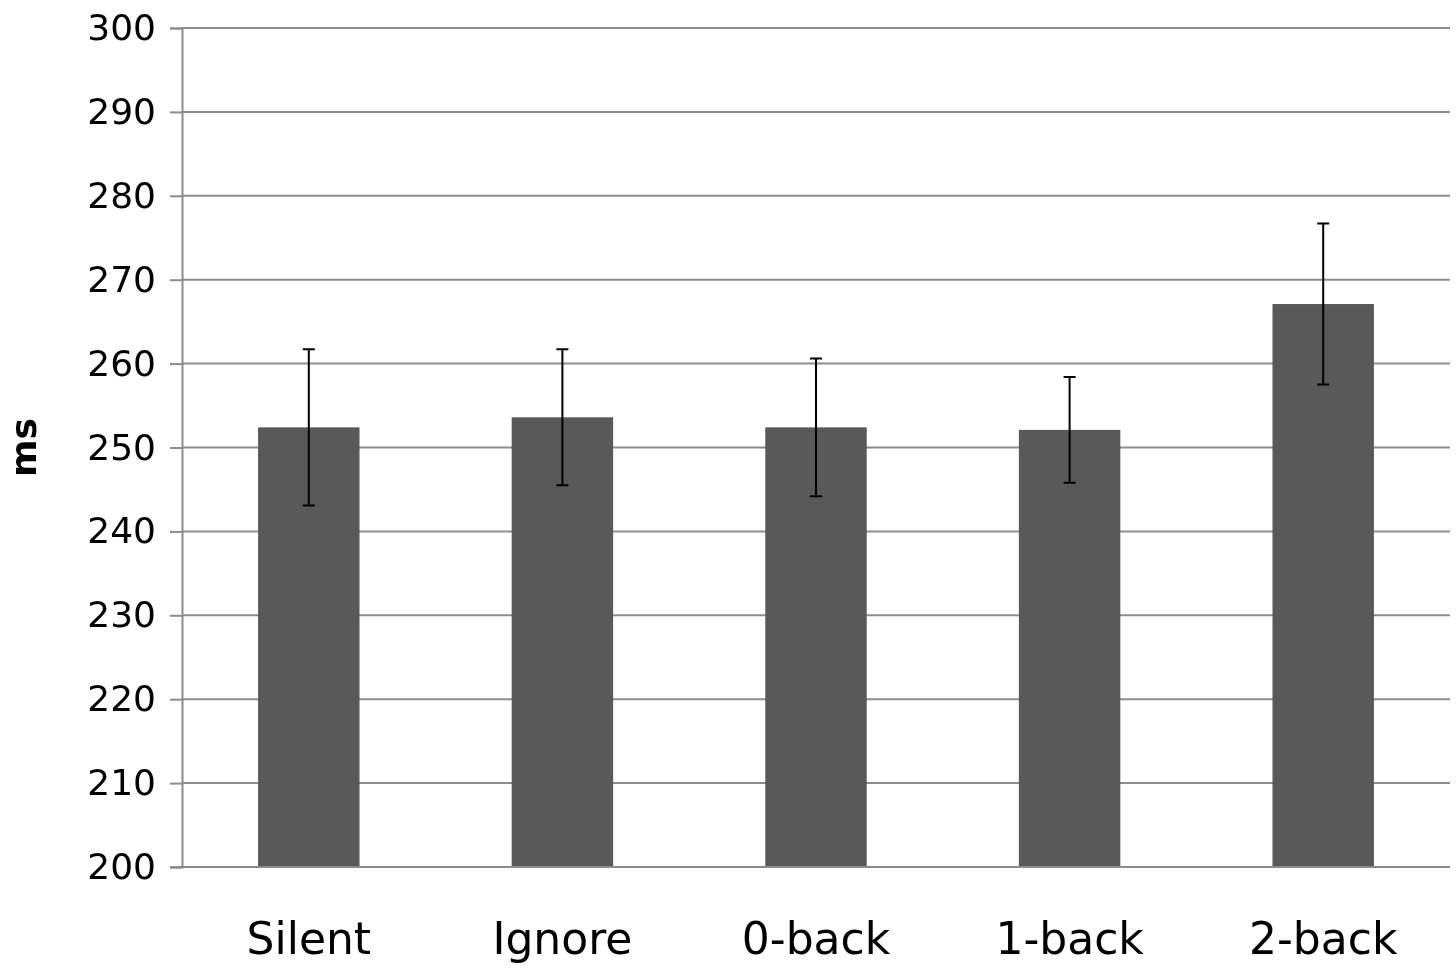  What do you see at coordinates (1323, 939) in the screenshot?
I see `x-tick-label: 2-back` at bounding box center [1323, 939].